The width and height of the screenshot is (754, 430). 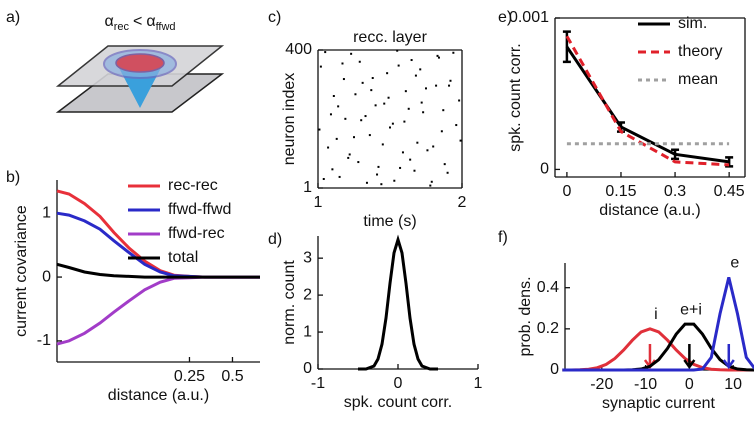 What do you see at coordinates (601, 384) in the screenshot?
I see `x-tick-label: -20` at bounding box center [601, 384].